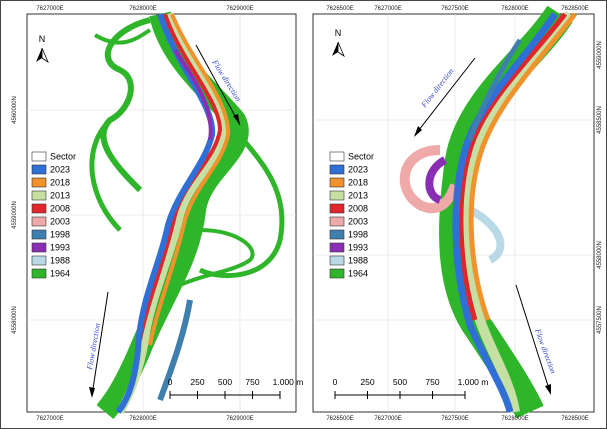  What do you see at coordinates (600, 120) in the screenshot?
I see `y-coord-label: 4558500N` at bounding box center [600, 120].